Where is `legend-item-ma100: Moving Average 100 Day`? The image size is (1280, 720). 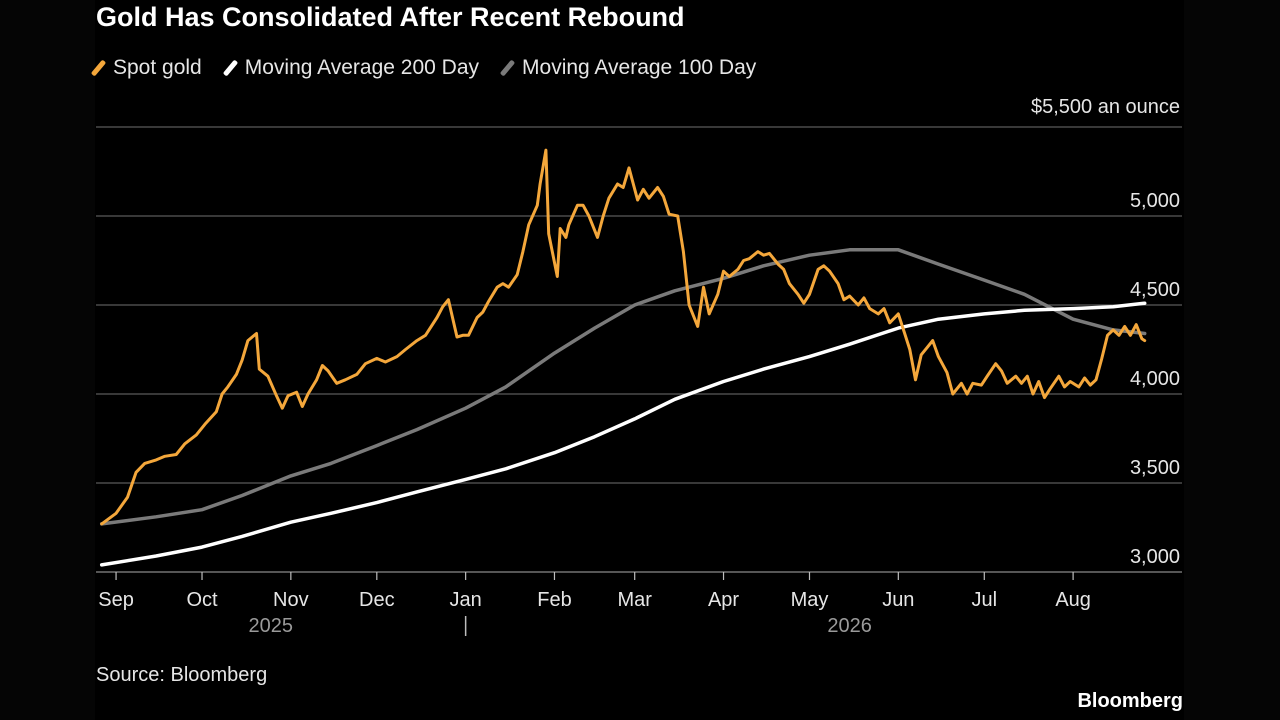 legend-item-ma100: Moving Average 100 Day is located at coordinates (628, 68).